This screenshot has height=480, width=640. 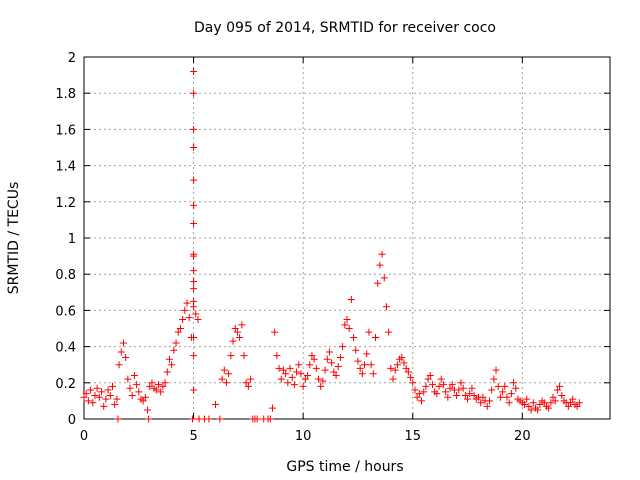 What do you see at coordinates (65, 275) in the screenshot?
I see `y-tick-label: 0.8` at bounding box center [65, 275].